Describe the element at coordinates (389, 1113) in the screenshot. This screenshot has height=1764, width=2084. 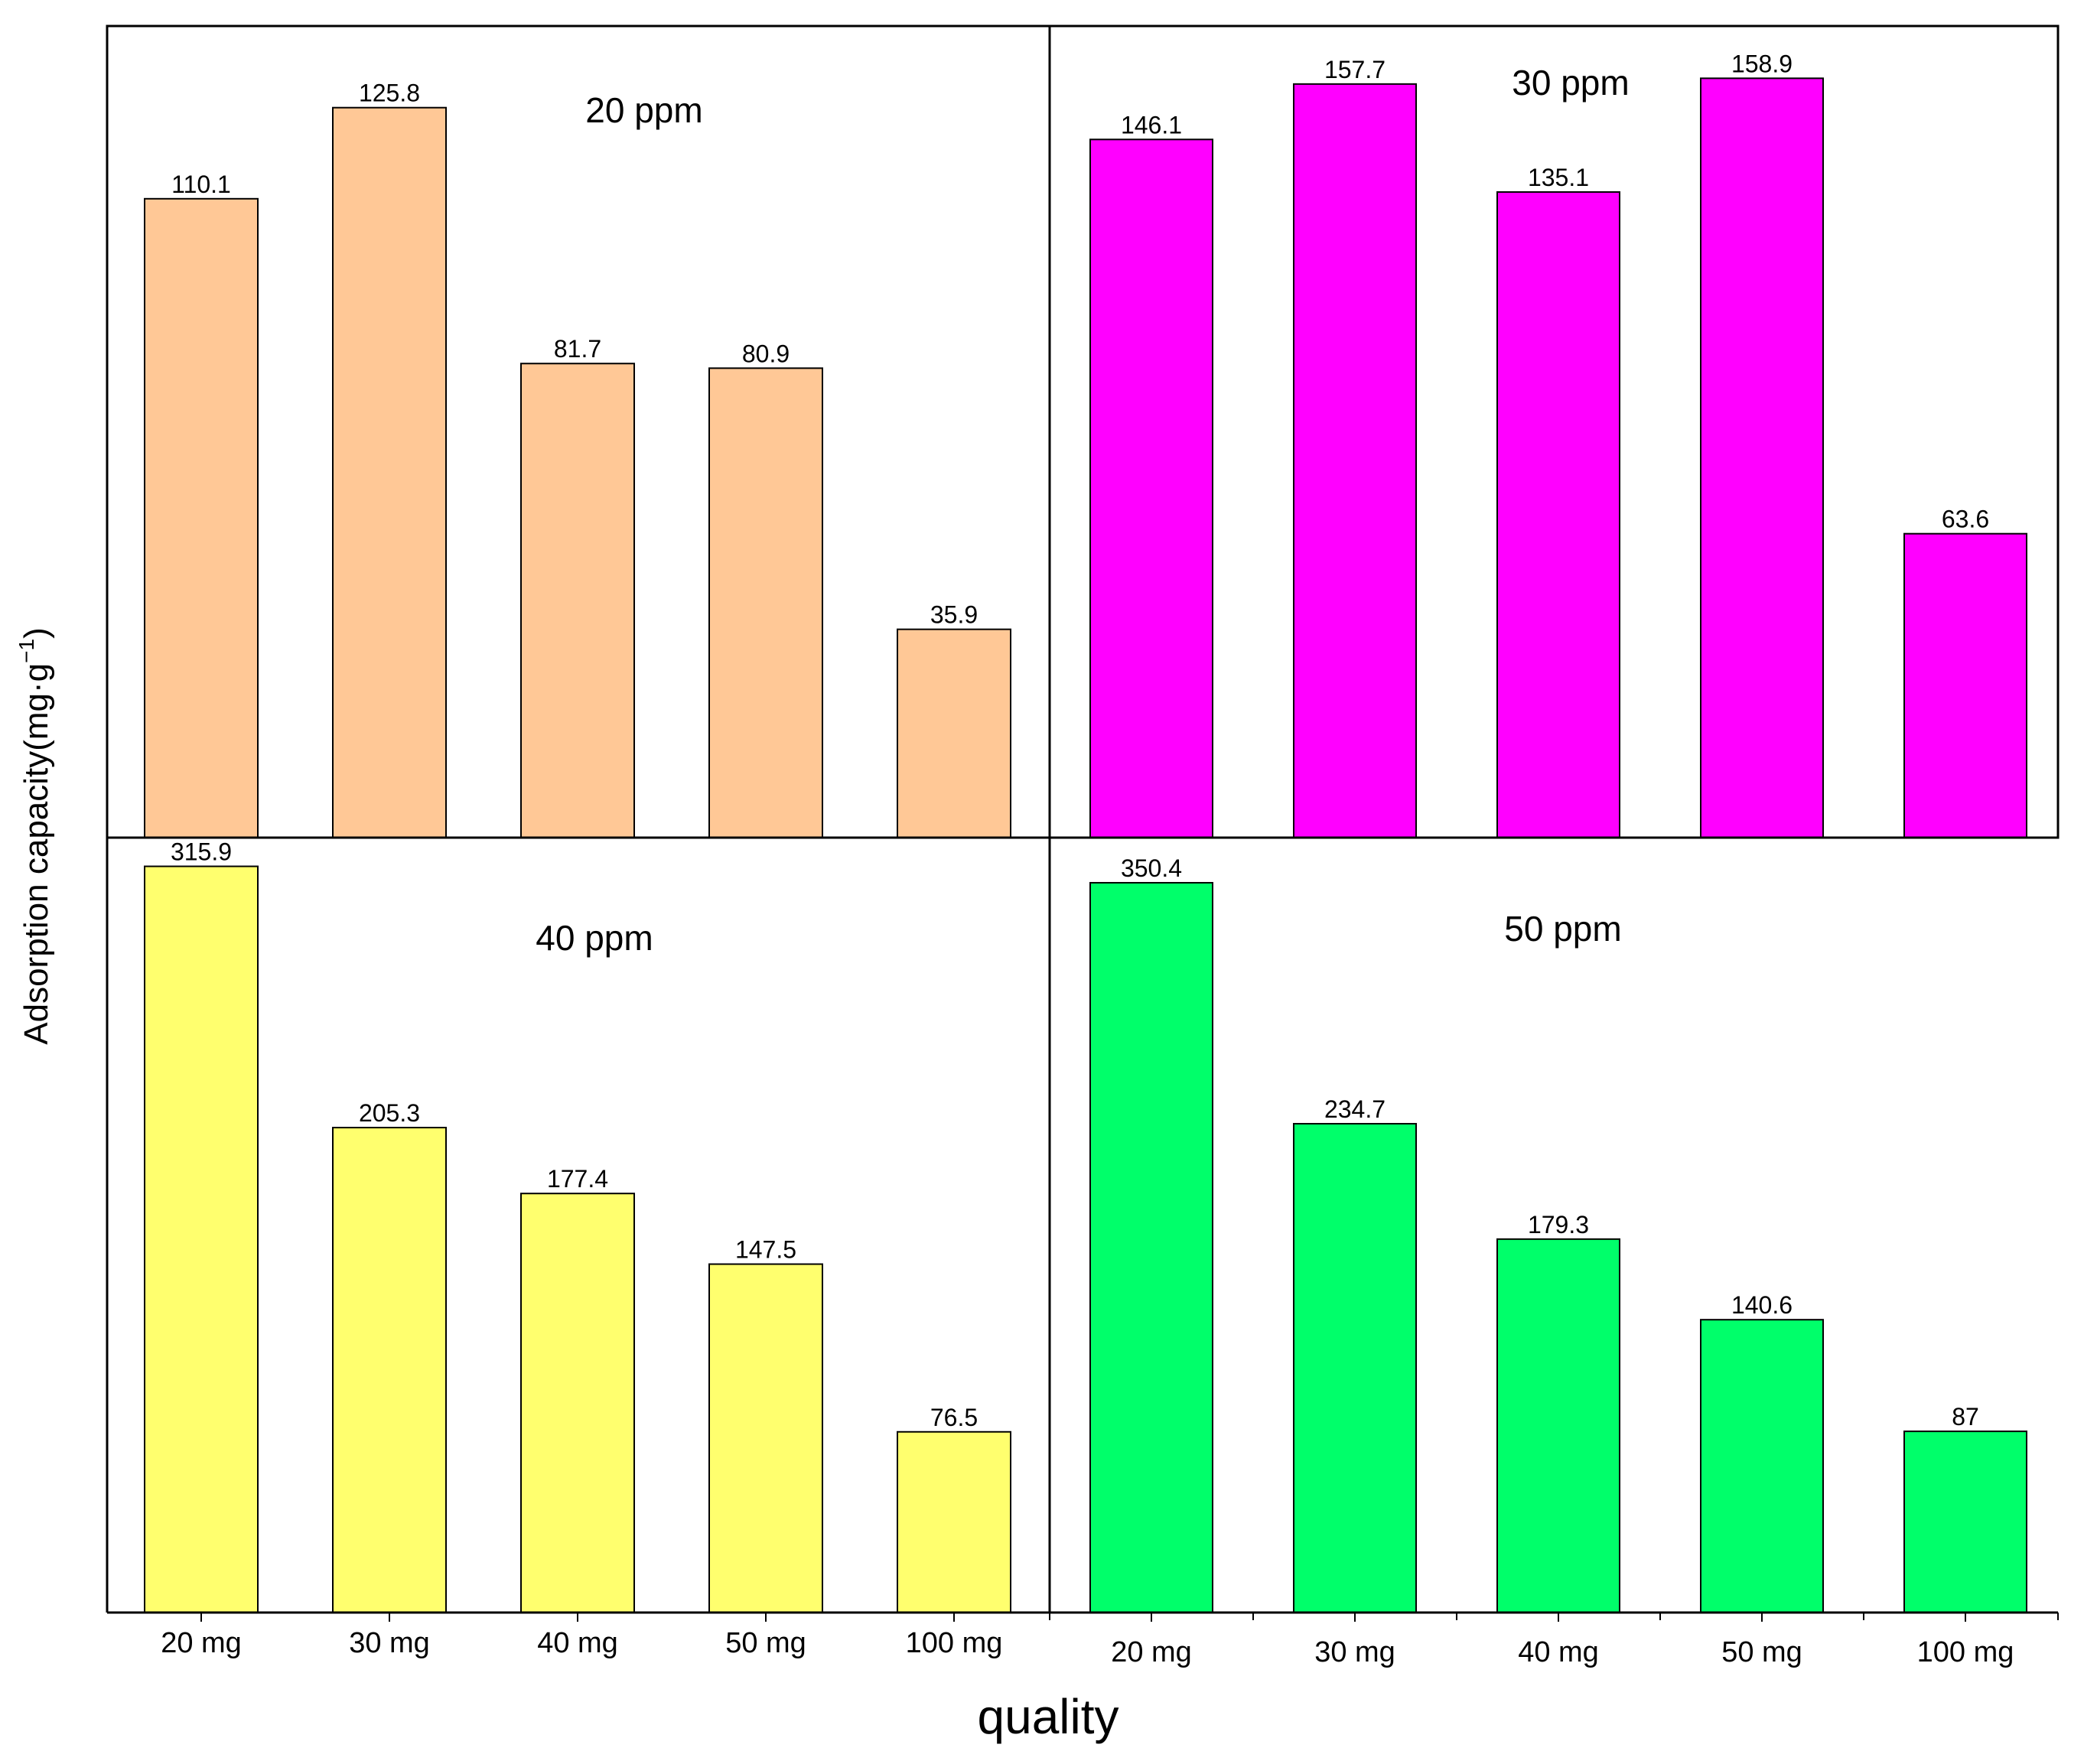
I see `bar-value-label: 205.3` at that location.